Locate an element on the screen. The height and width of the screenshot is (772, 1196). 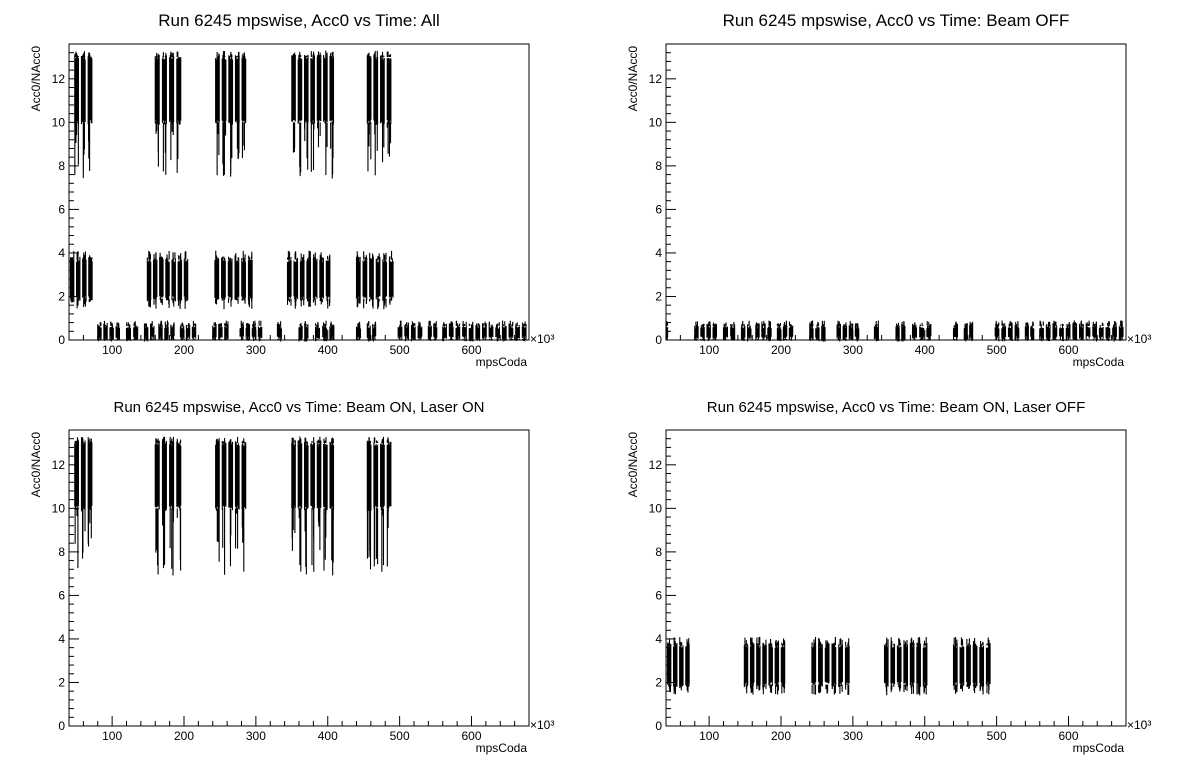
x-tick-label: 200 is located at coordinates (781, 350).